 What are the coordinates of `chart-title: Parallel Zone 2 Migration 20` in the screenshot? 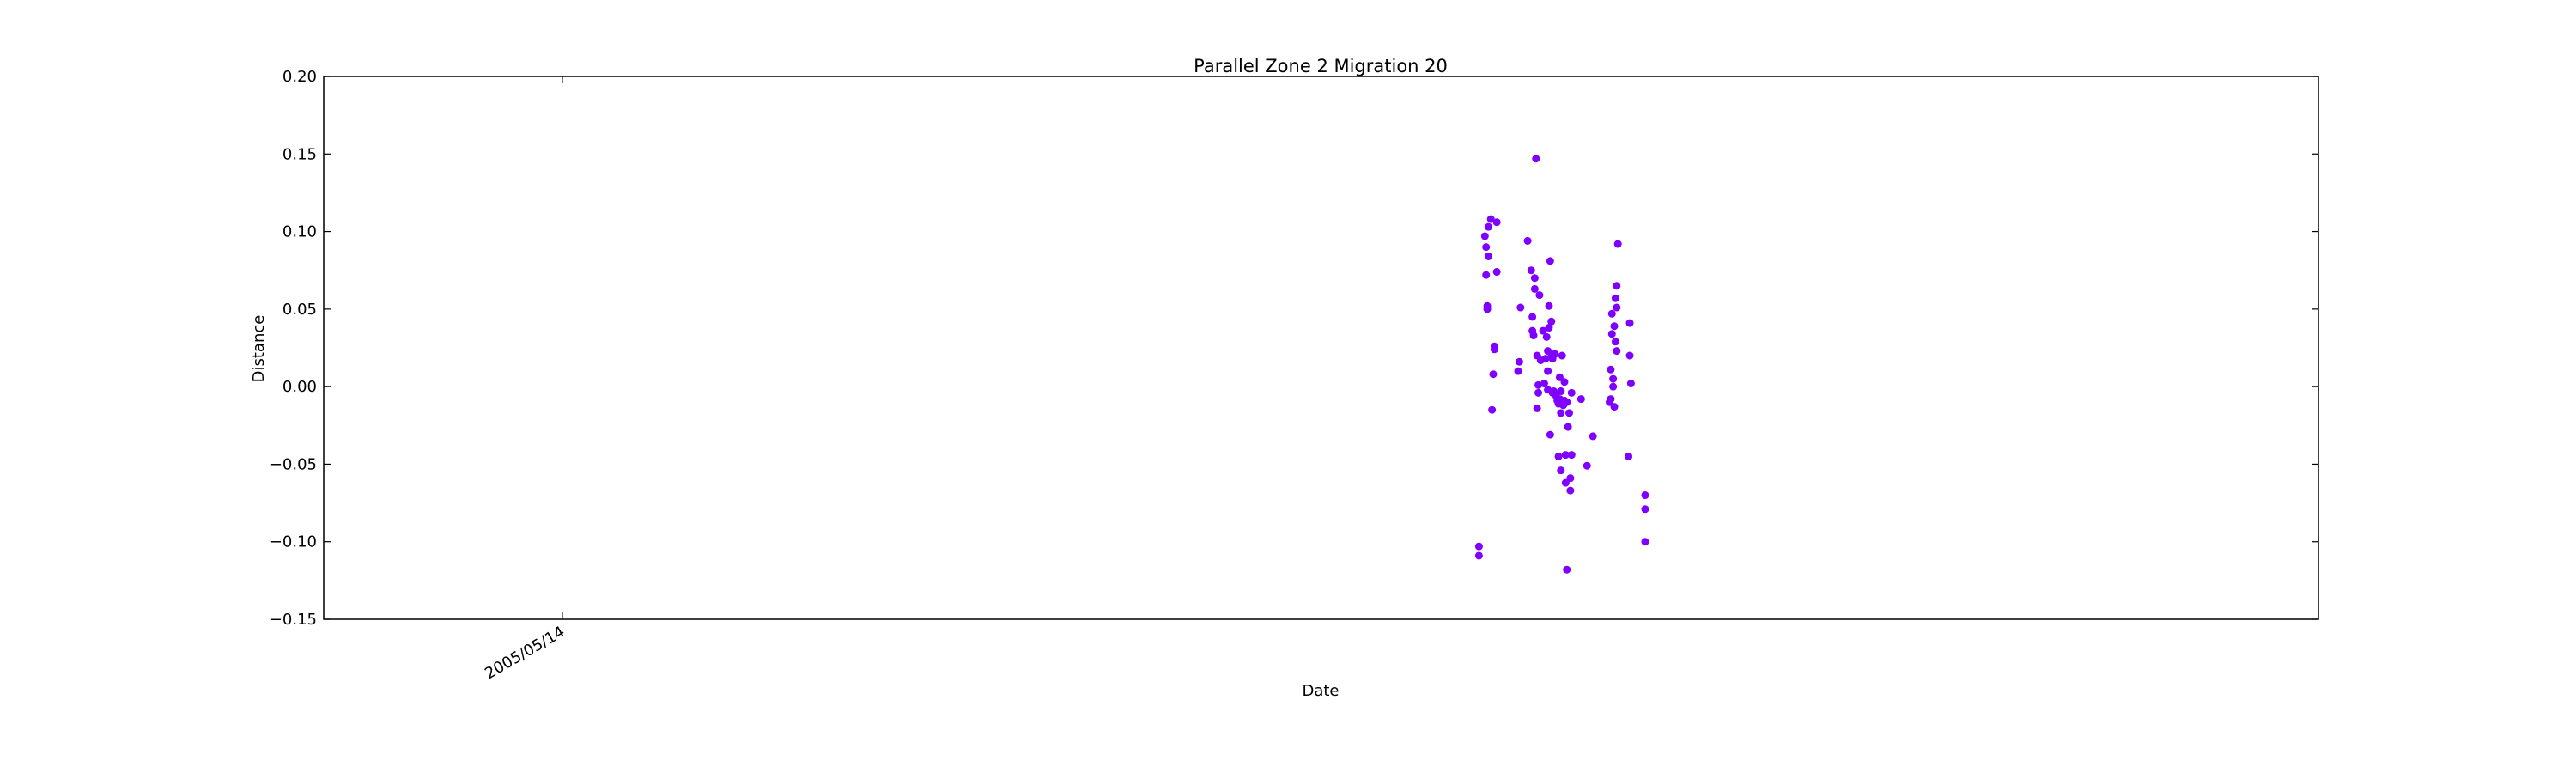 It's located at (1321, 66).